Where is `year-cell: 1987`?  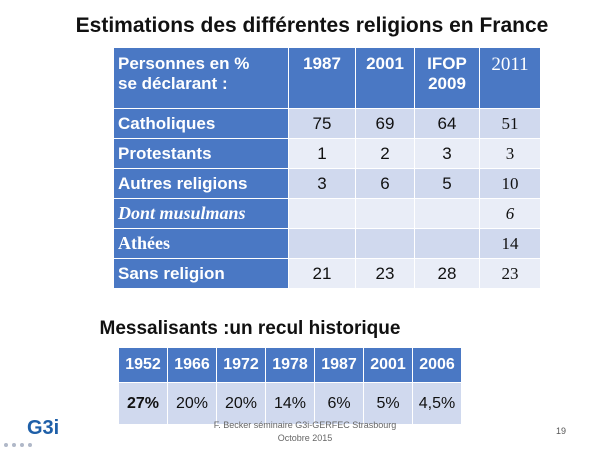
year-cell: 1987 is located at coordinates (339, 365).